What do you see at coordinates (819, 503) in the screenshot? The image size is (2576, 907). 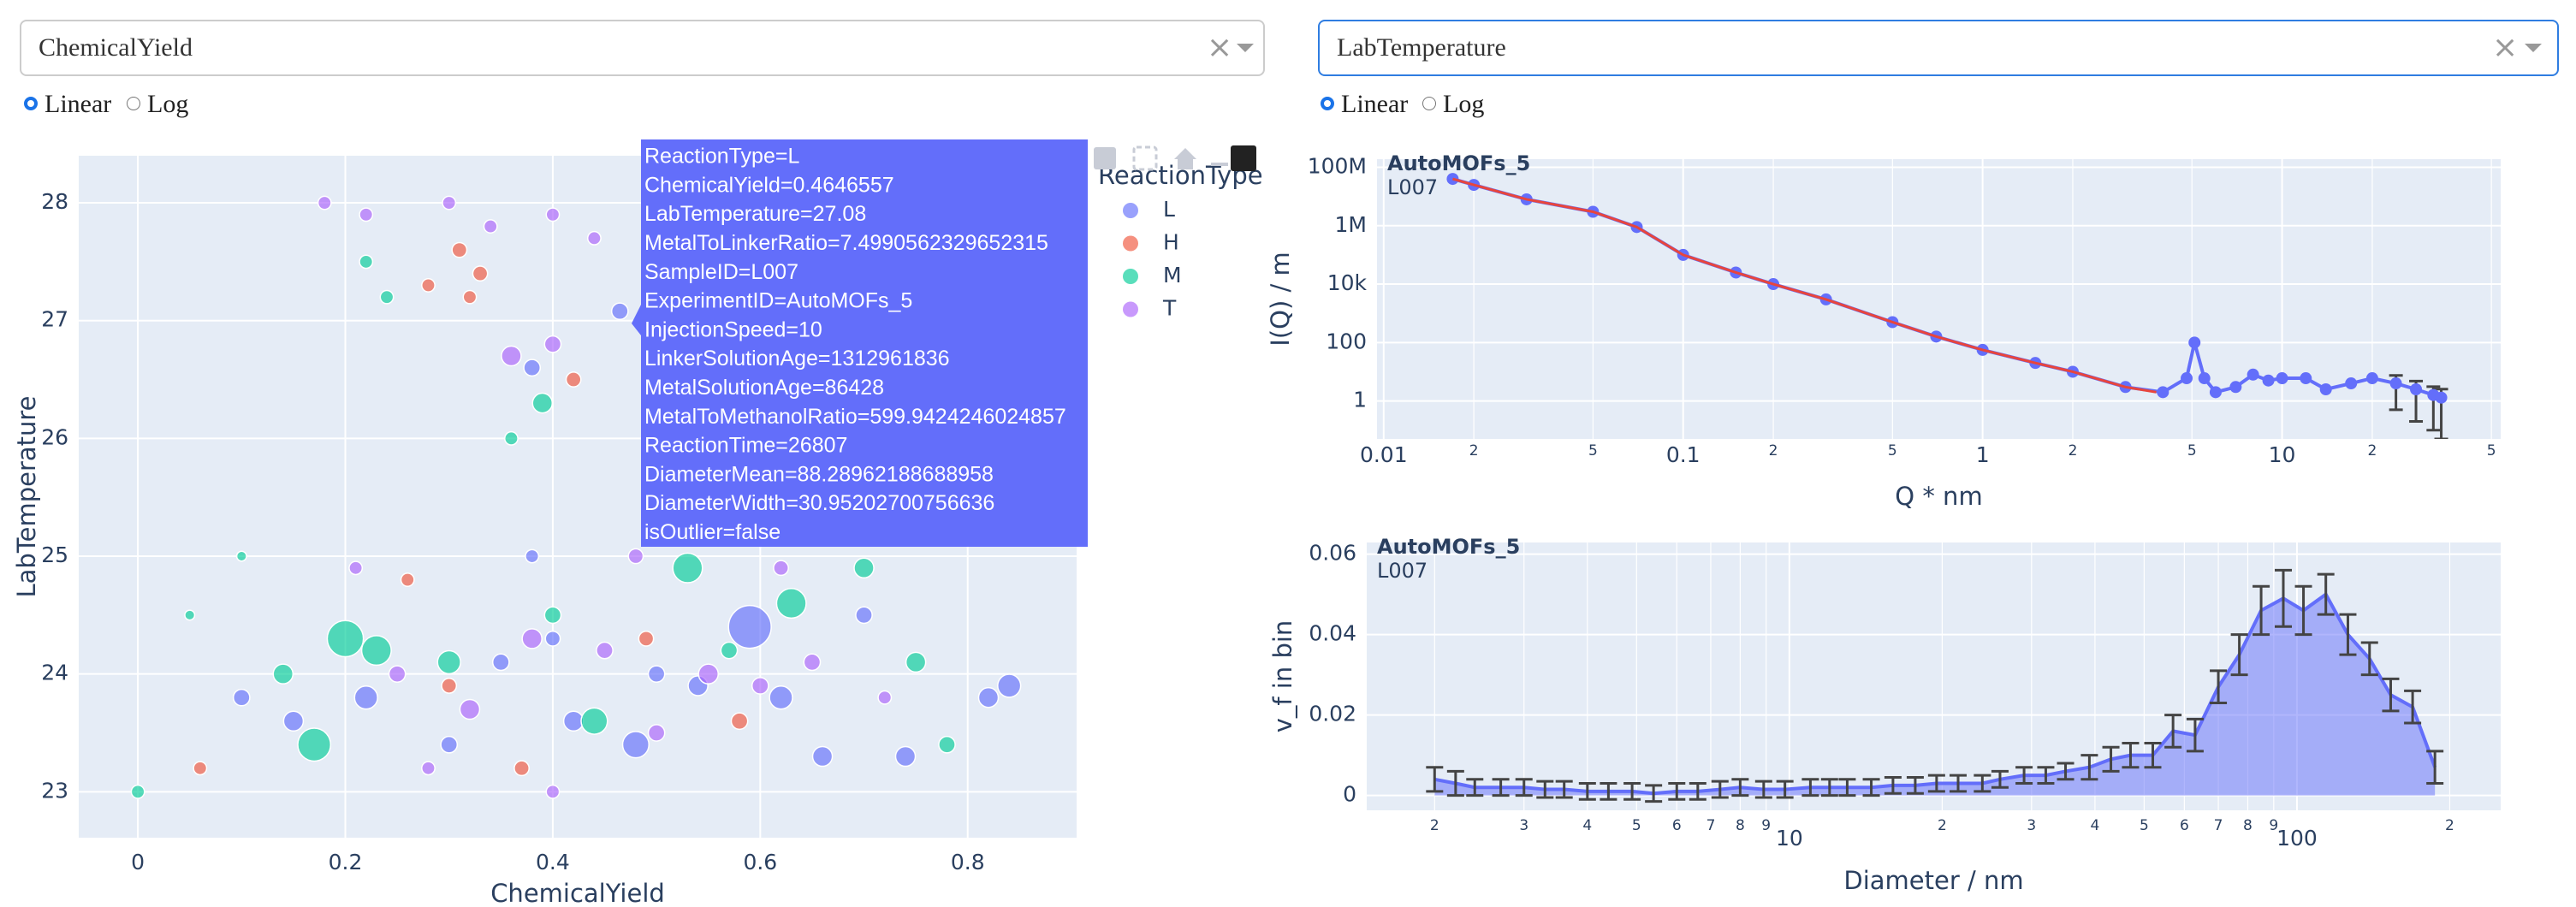 I see `tooltip-line: DiameterWidth=30.95202700756636` at bounding box center [819, 503].